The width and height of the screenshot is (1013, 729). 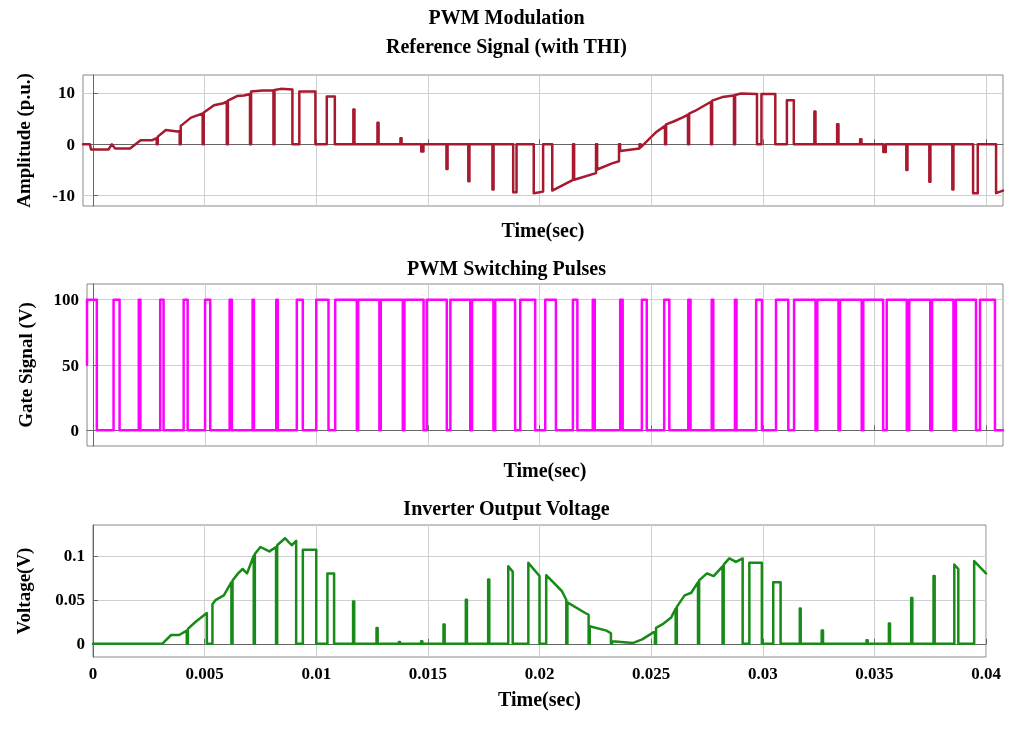 What do you see at coordinates (66, 93) in the screenshot?
I see `y-tick-label: 10` at bounding box center [66, 93].